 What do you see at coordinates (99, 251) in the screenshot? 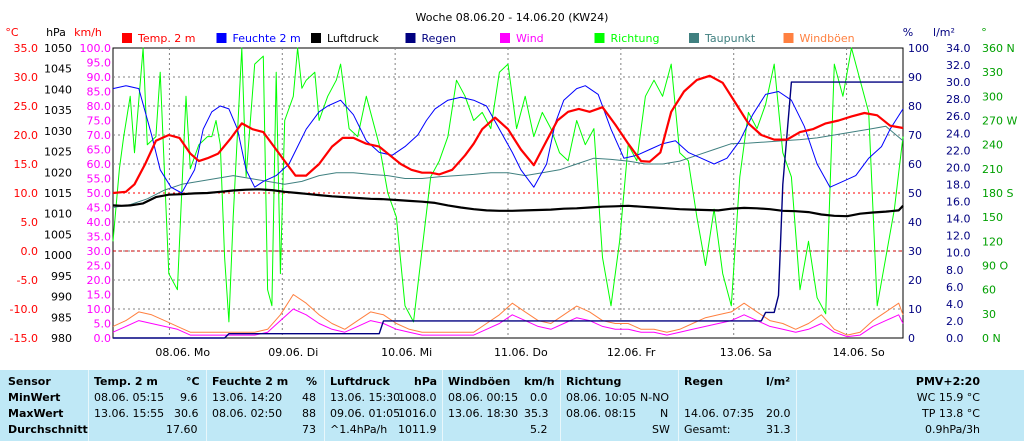
I see `kmh-tick: 30.0` at bounding box center [99, 251].